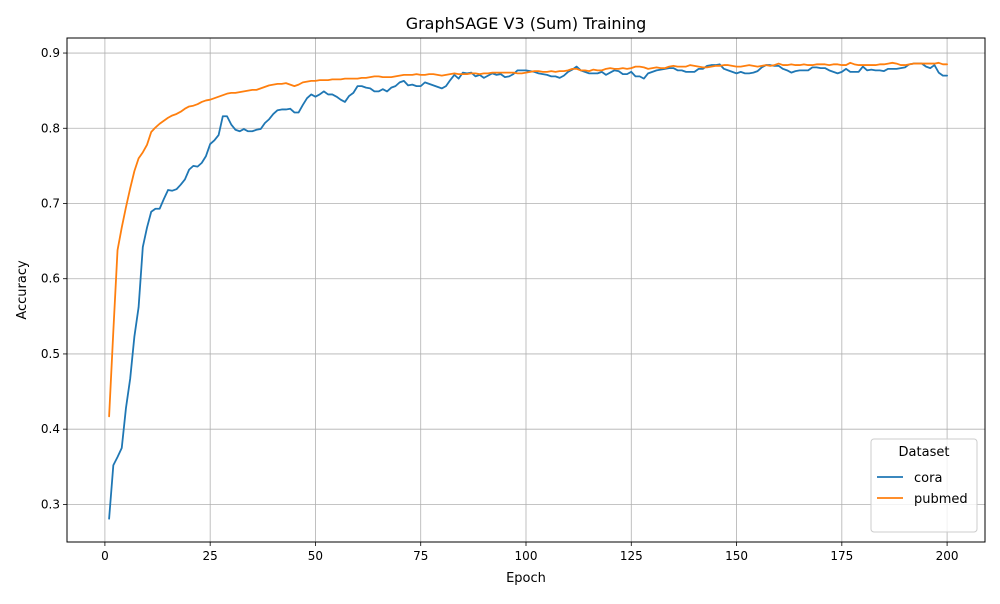 The width and height of the screenshot is (1000, 604). I want to click on legend: Dataset cora pubmed, so click(924, 485).